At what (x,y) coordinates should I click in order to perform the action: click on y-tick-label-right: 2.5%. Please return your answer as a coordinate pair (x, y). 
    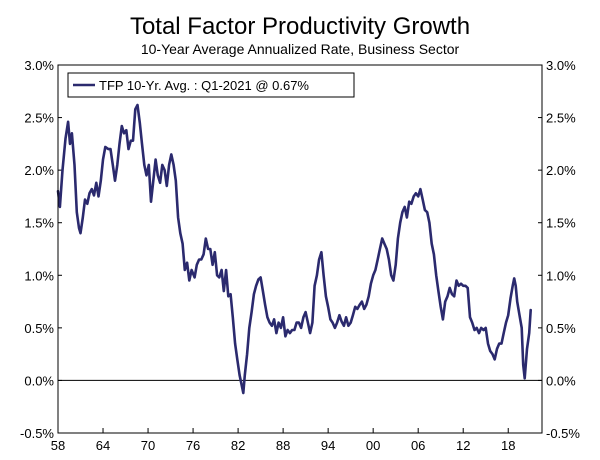
    Looking at the image, I should click on (561, 118).